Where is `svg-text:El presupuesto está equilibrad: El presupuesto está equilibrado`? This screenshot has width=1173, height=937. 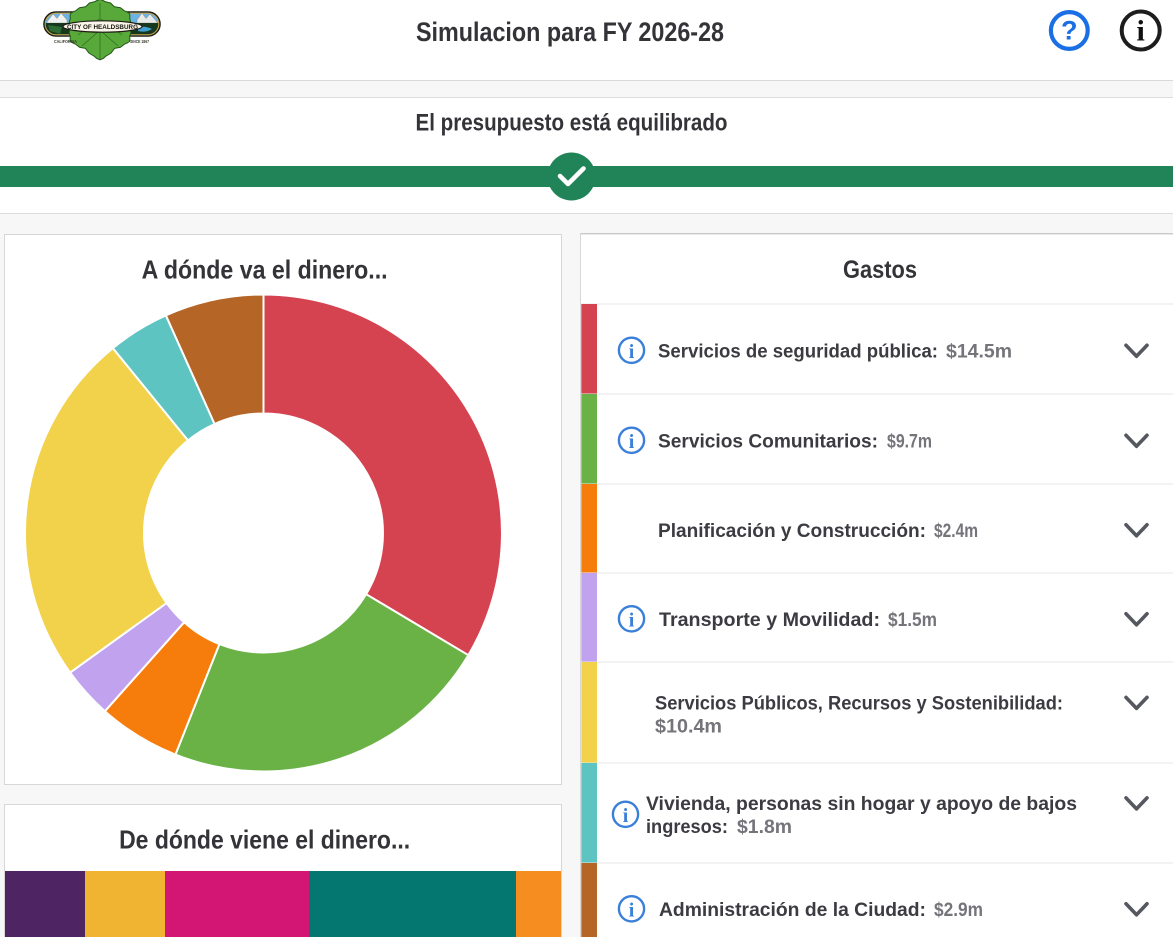 svg-text:El presupuesto está equilibrad: El presupuesto está equilibrado is located at coordinates (572, 123).